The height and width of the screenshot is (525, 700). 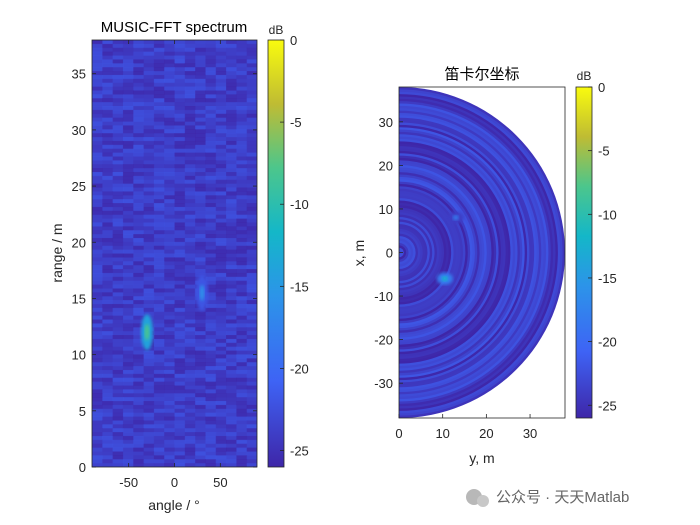 What do you see at coordinates (562, 497) in the screenshot?
I see `watermark-text: 公众号 · 天天Matlab` at bounding box center [562, 497].